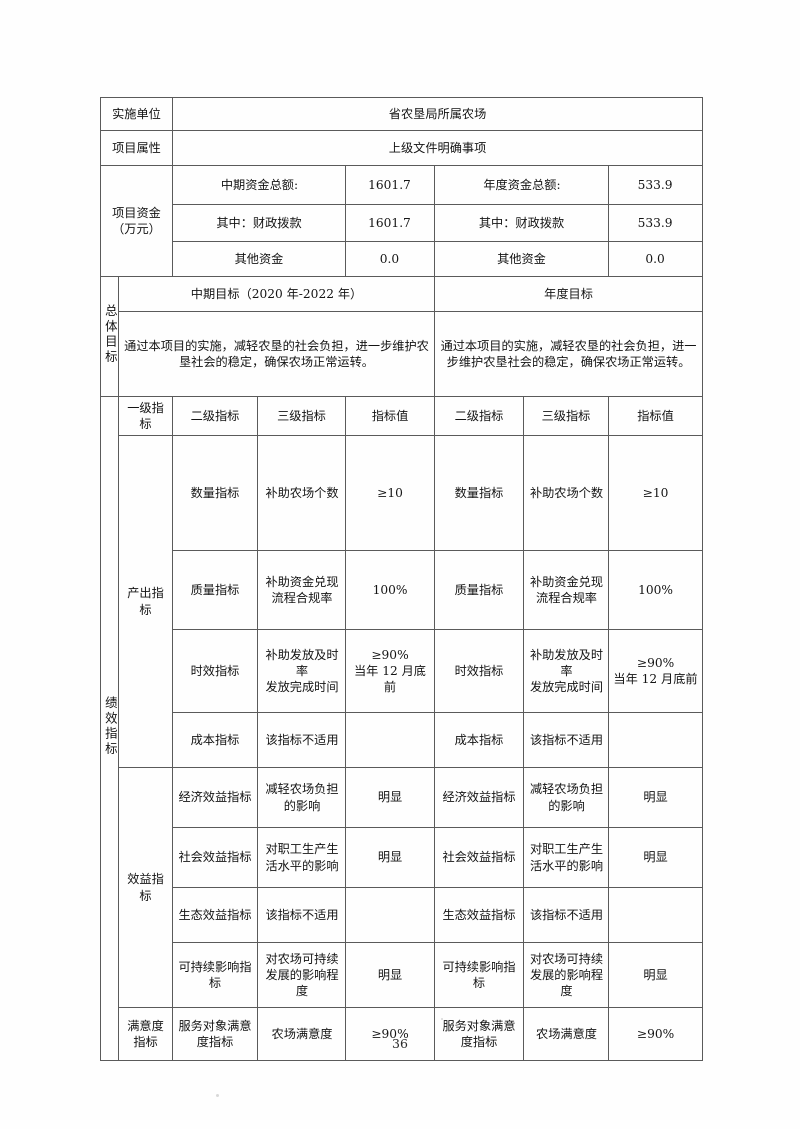  What do you see at coordinates (390, 1034) in the screenshot?
I see `mid-value: ≥90%` at bounding box center [390, 1034].